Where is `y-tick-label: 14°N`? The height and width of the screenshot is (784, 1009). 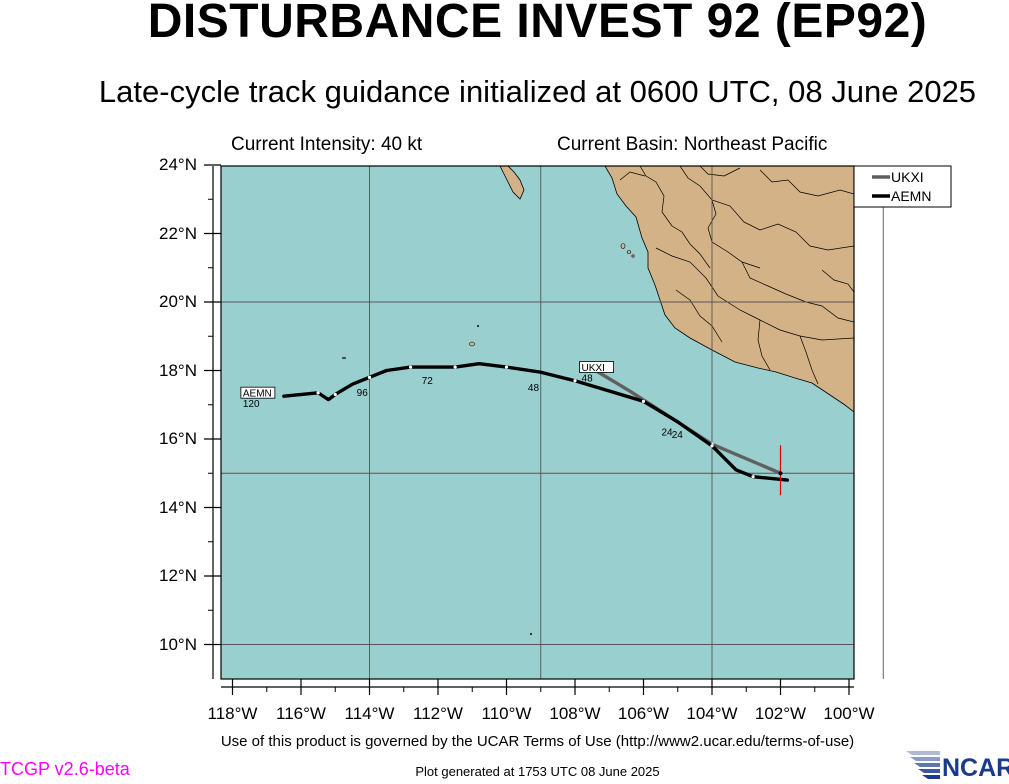
y-tick-label: 14°N is located at coordinates (178, 507).